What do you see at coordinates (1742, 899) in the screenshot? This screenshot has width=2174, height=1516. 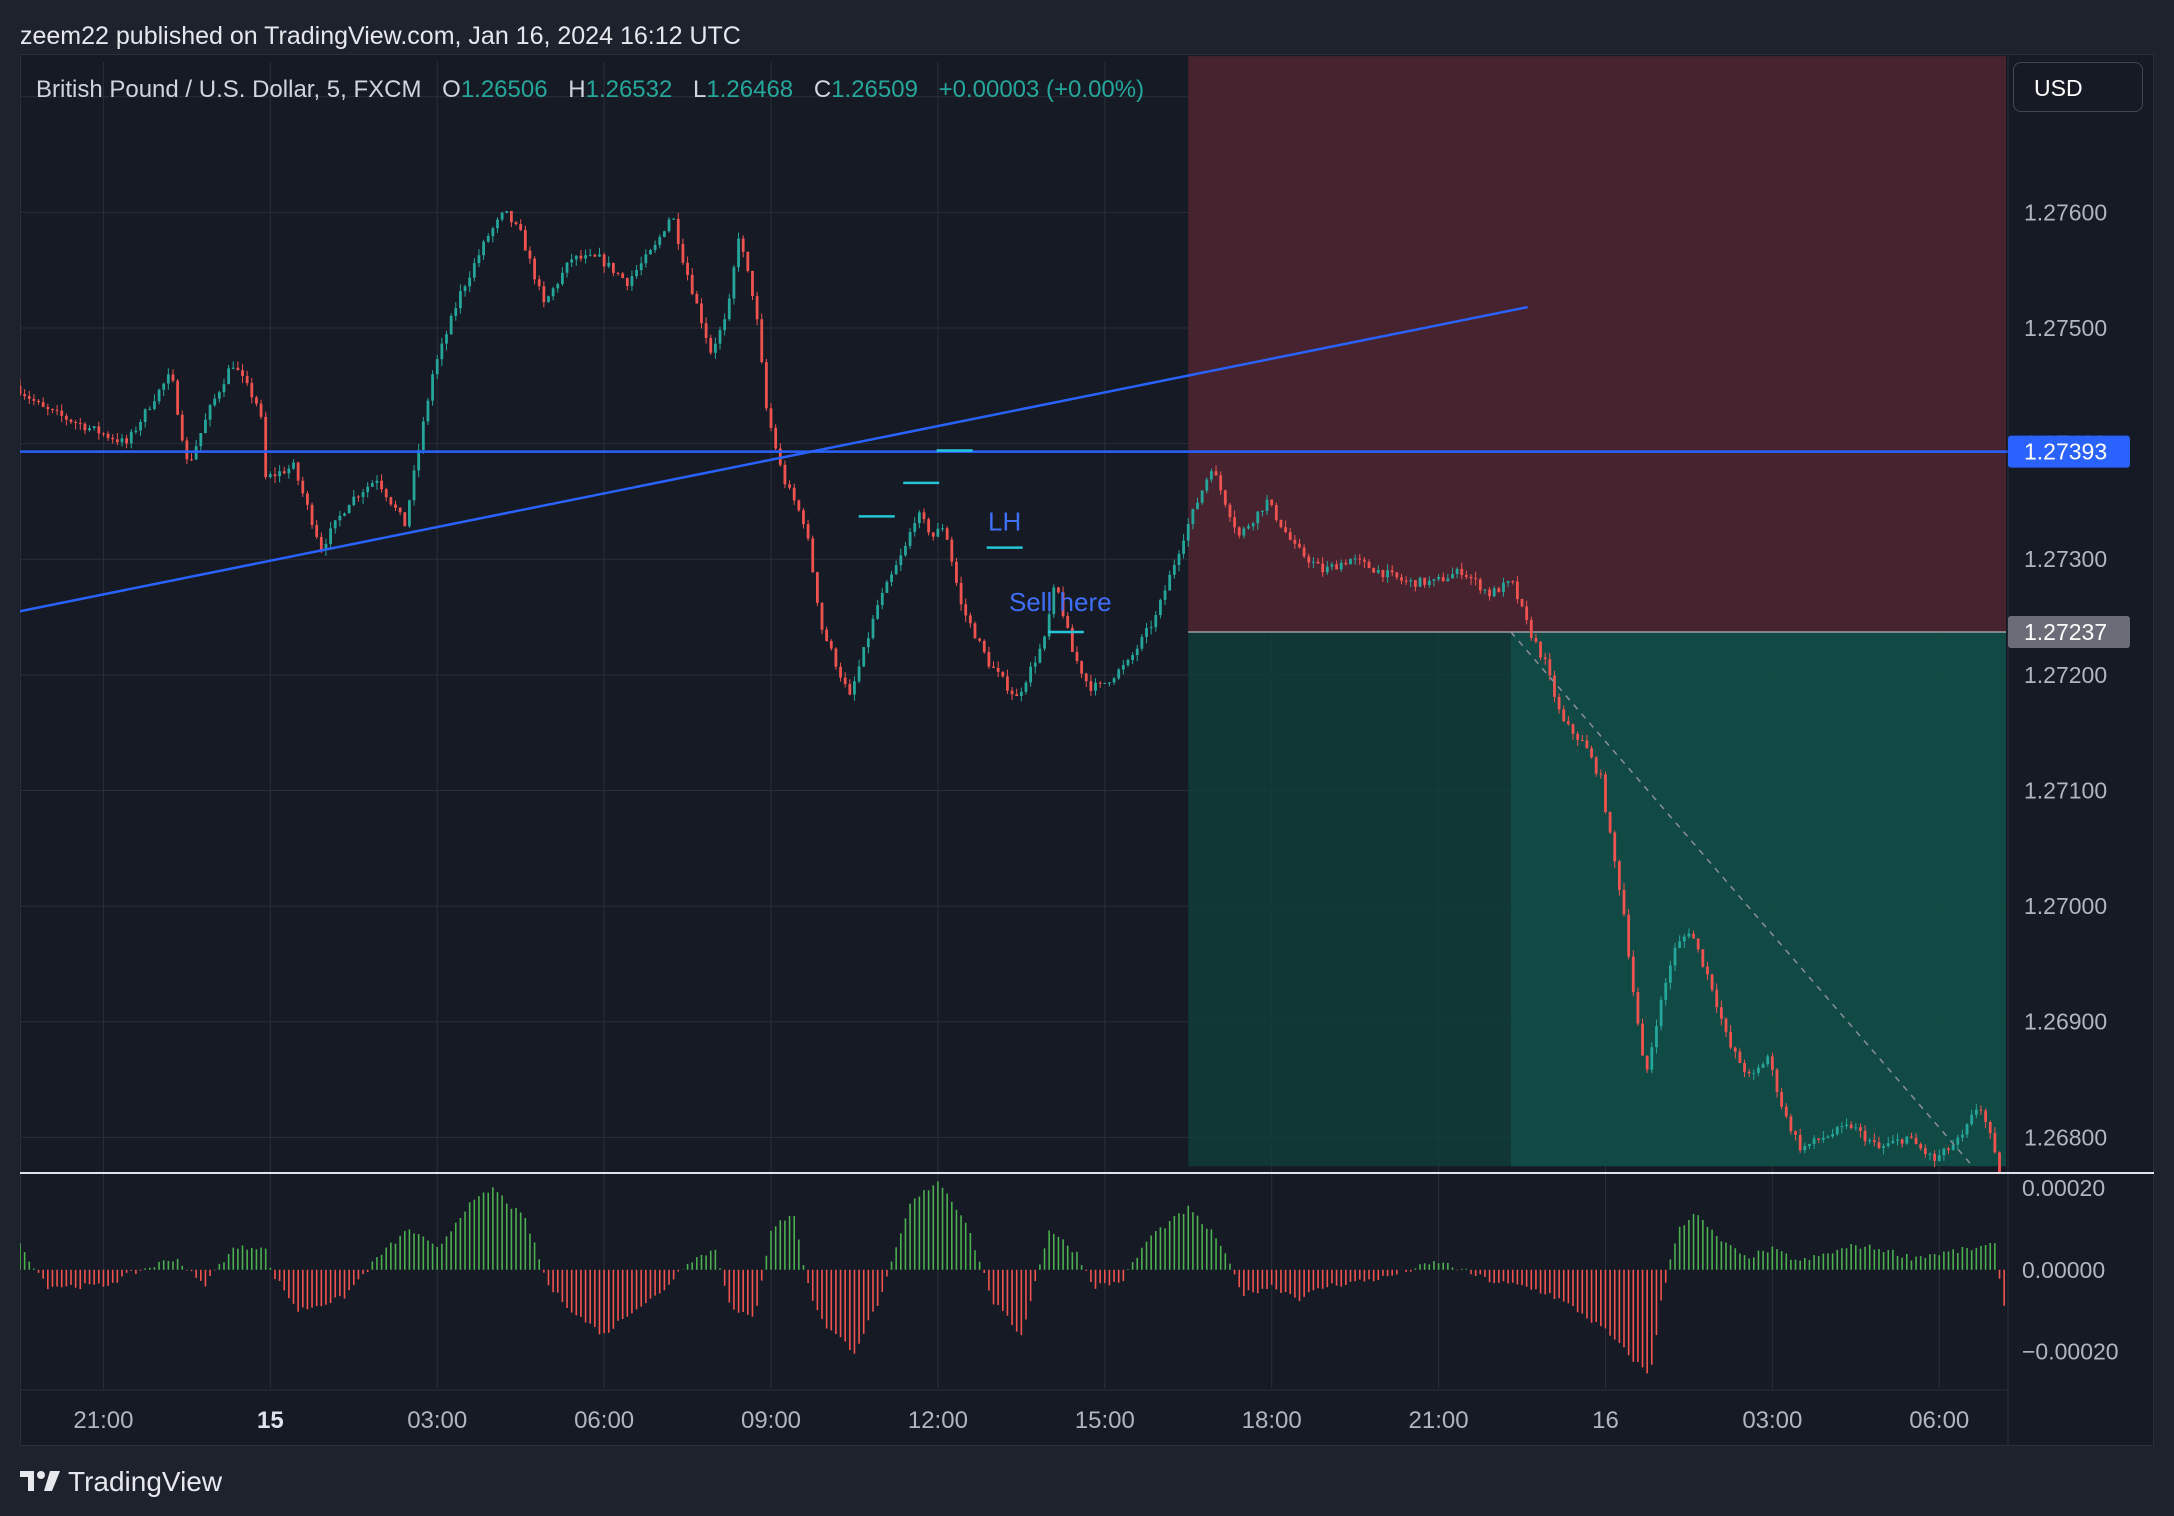 I see `projection-dashed-line` at bounding box center [1742, 899].